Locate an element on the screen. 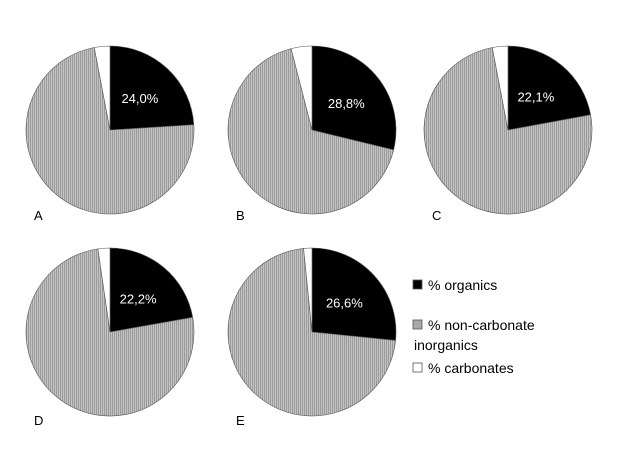 This screenshot has width=624, height=468. pie-e-slice-organics is located at coordinates (354, 294).